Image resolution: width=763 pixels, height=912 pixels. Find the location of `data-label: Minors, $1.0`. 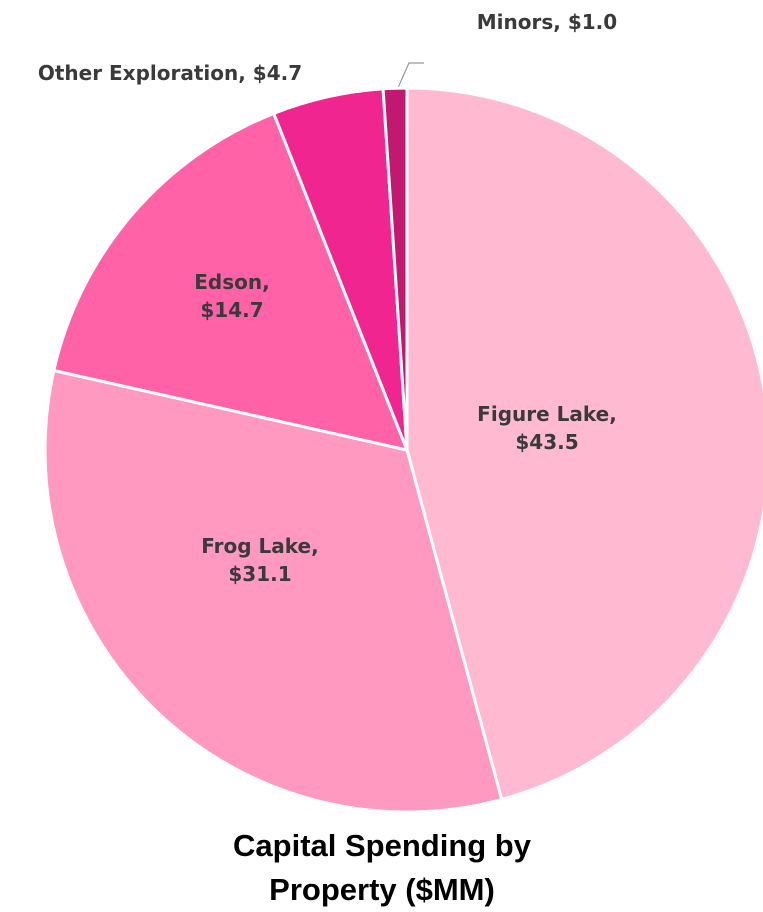

data-label: Minors, $1.0 is located at coordinates (547, 22).